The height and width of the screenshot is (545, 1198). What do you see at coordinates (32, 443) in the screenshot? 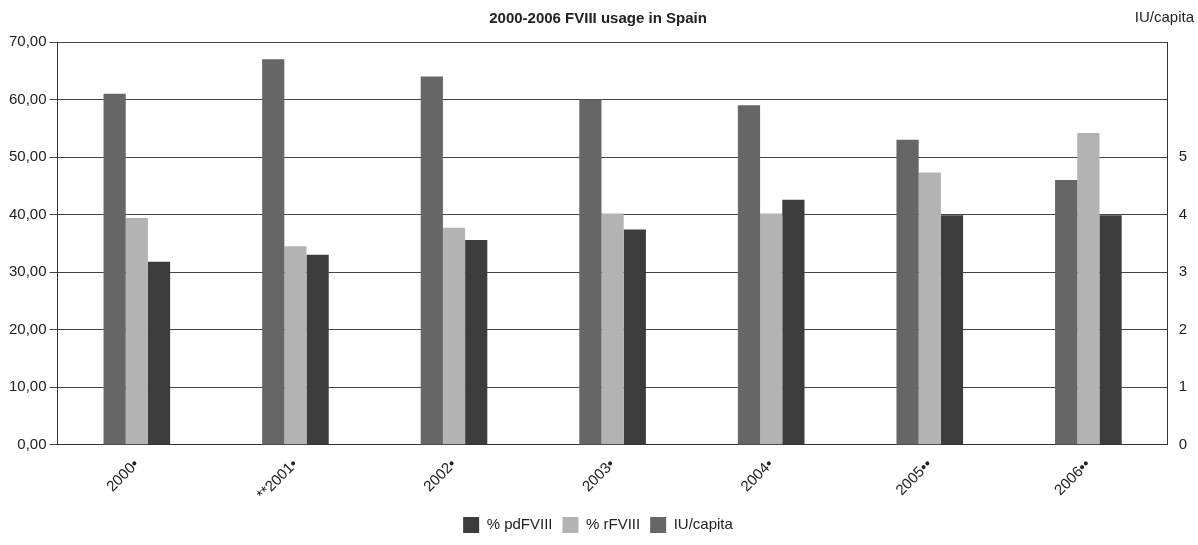
I see `y-tick-label: 0,00` at bounding box center [32, 443].